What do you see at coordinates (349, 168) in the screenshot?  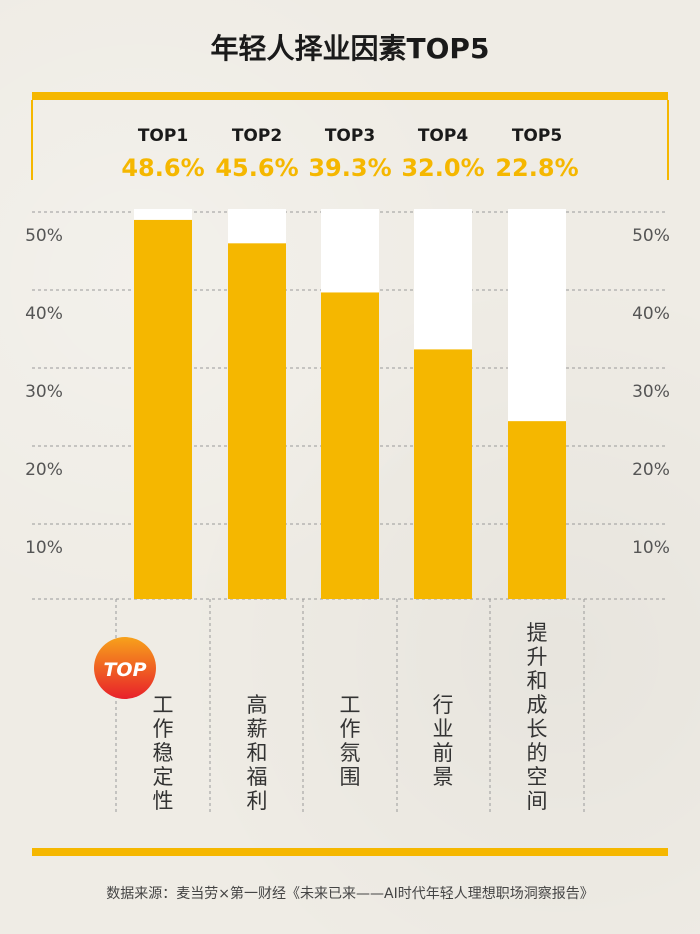 I see `value-label: 39.3%` at bounding box center [349, 168].